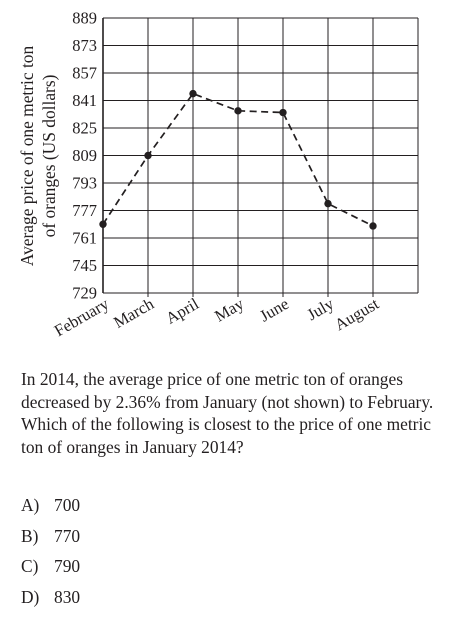 Image resolution: width=453 pixels, height=617 pixels. What do you see at coordinates (67, 566) in the screenshot?
I see `choice-value: 790` at bounding box center [67, 566].